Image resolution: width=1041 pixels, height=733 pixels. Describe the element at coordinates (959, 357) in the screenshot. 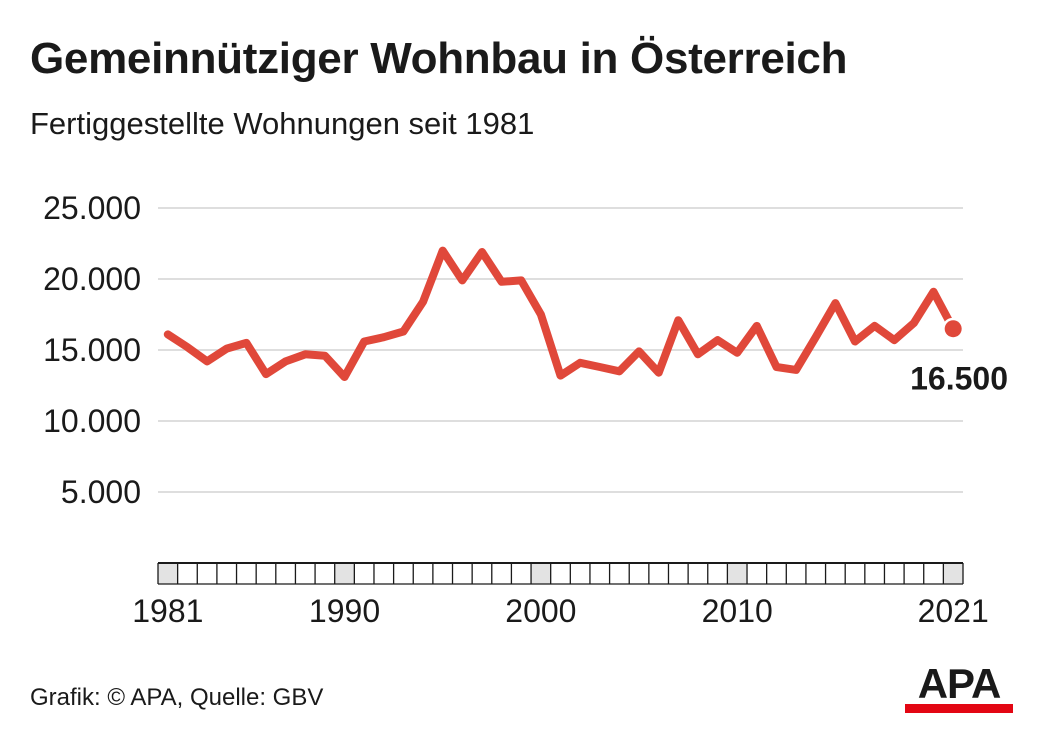

I see `annotations: 16.500` at that location.